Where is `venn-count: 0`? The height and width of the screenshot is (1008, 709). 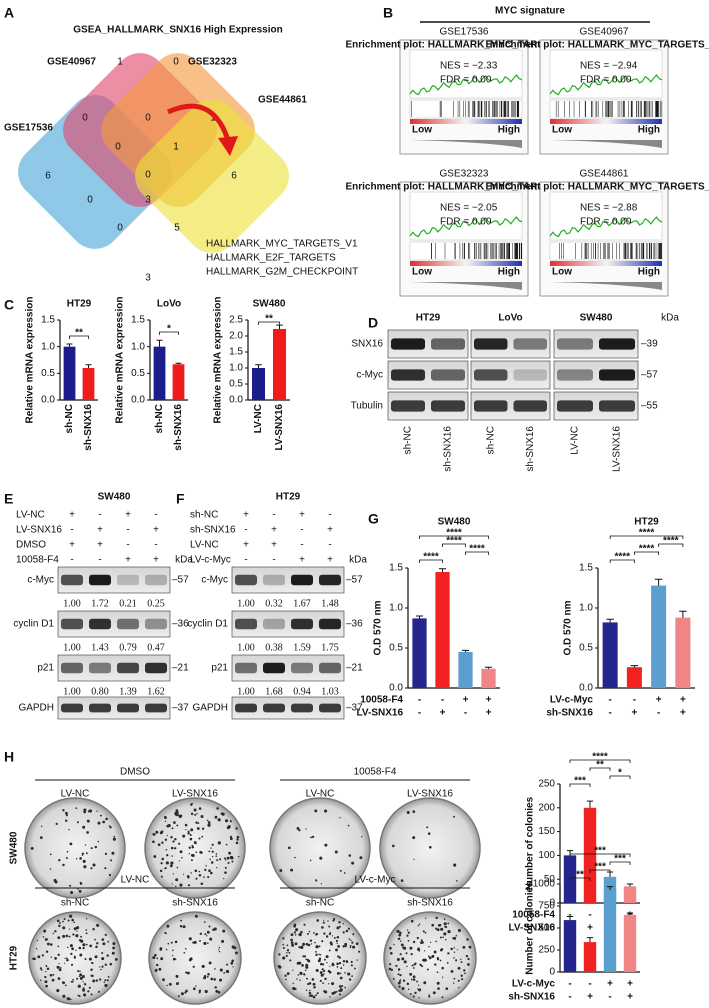 venn-count: 0 is located at coordinates (148, 175).